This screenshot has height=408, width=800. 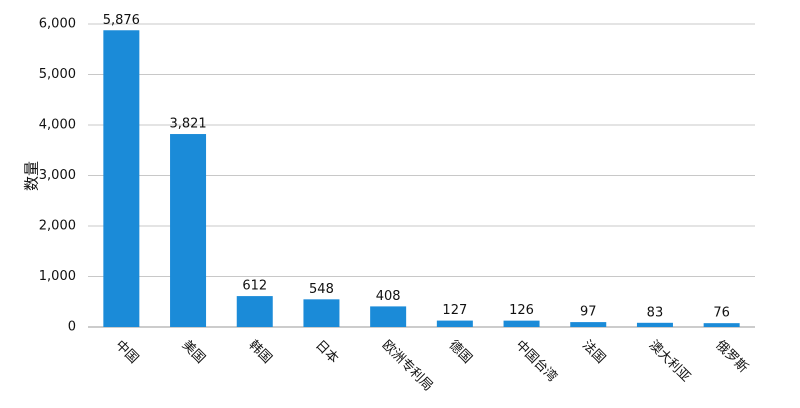 I want to click on x-tick-label: 德国, so click(x=460, y=352).